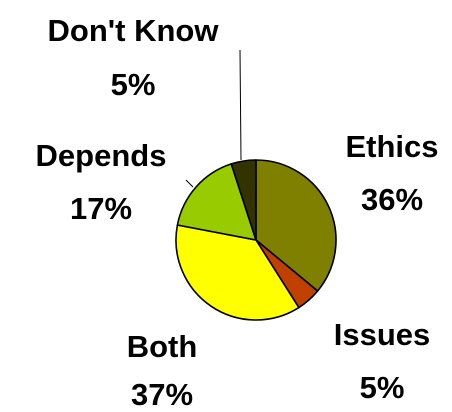 The height and width of the screenshot is (412, 452). What do you see at coordinates (296, 225) in the screenshot?
I see `pie-slice-ethics` at bounding box center [296, 225].